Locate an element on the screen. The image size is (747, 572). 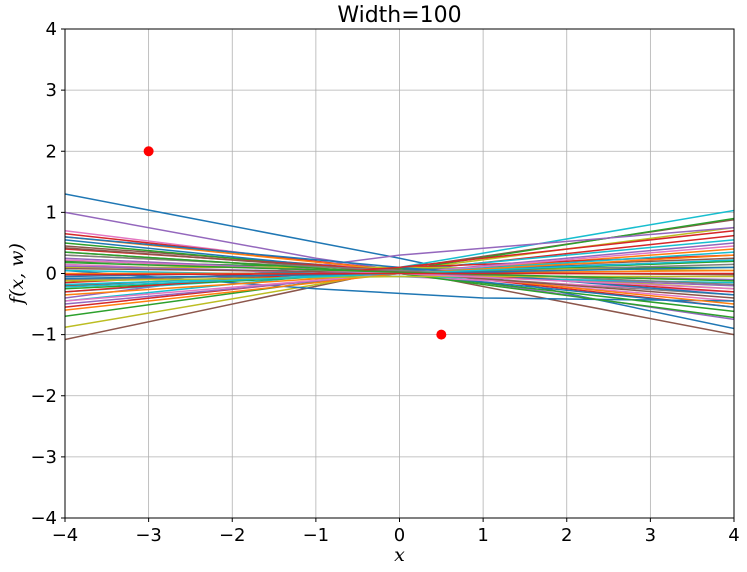
y-tick-label: −4 is located at coordinates (43, 518).